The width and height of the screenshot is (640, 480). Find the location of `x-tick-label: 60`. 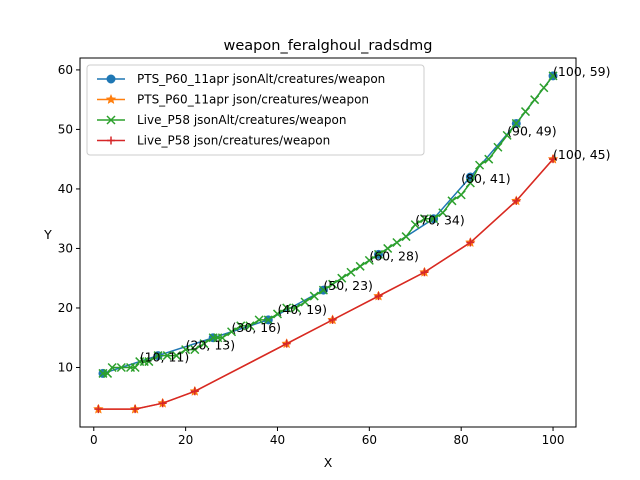

x-tick-label: 60 is located at coordinates (369, 440).